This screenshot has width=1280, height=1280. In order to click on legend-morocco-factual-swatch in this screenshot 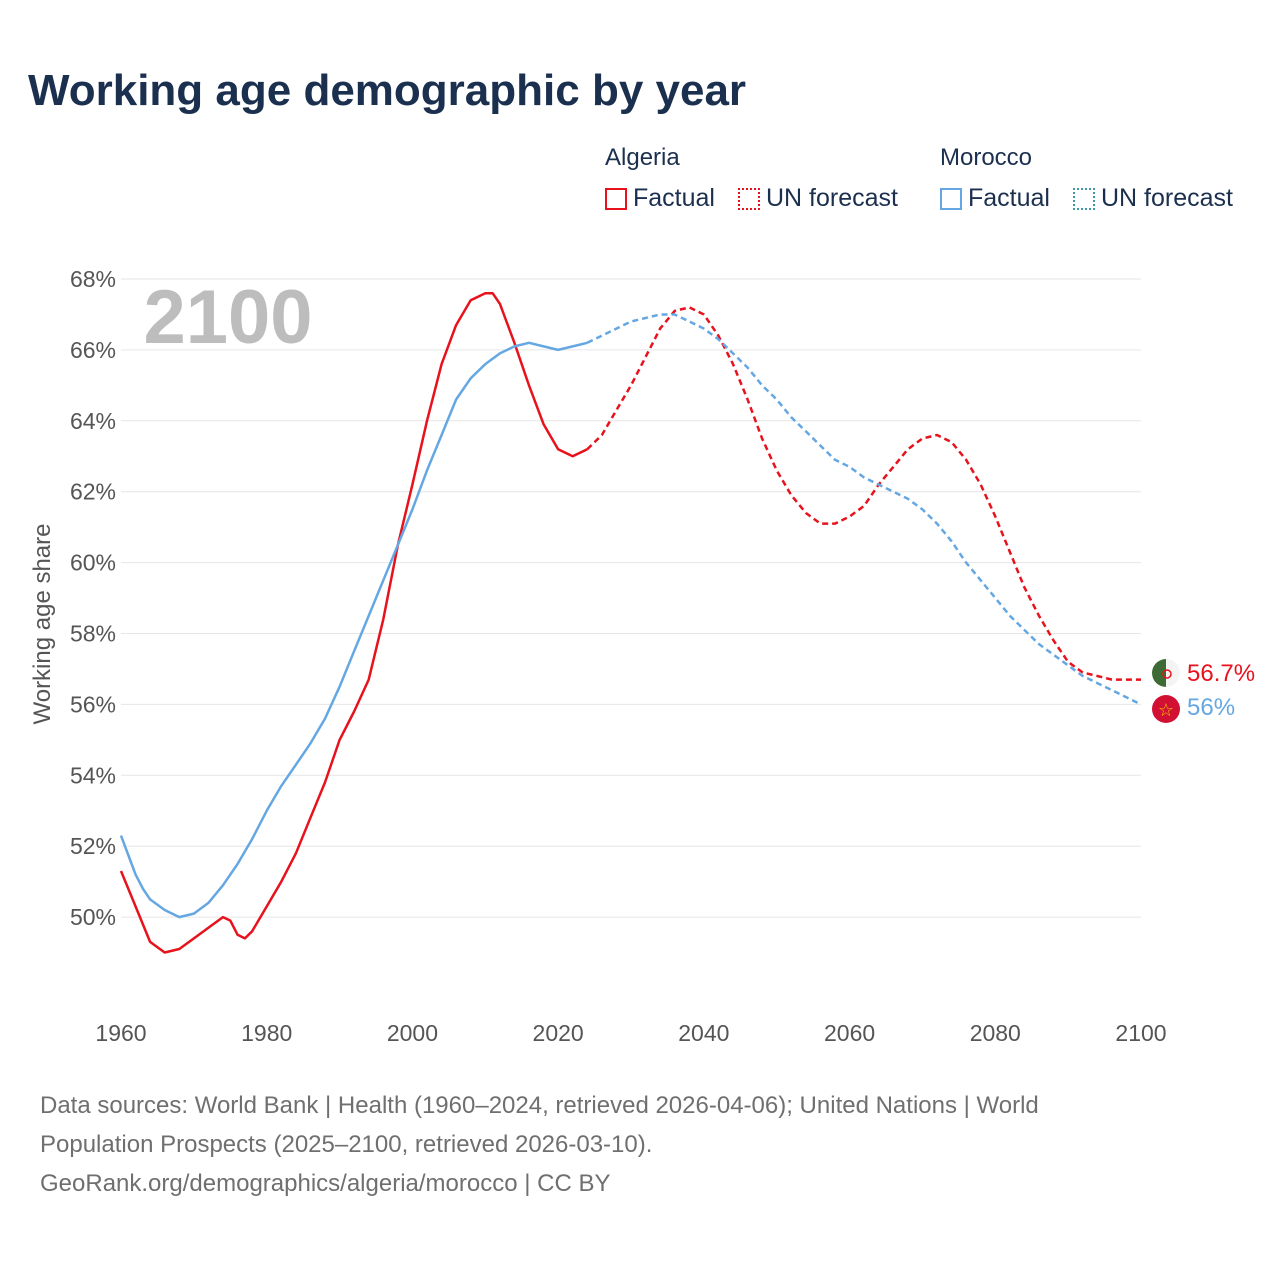, I will do `click(951, 198)`.